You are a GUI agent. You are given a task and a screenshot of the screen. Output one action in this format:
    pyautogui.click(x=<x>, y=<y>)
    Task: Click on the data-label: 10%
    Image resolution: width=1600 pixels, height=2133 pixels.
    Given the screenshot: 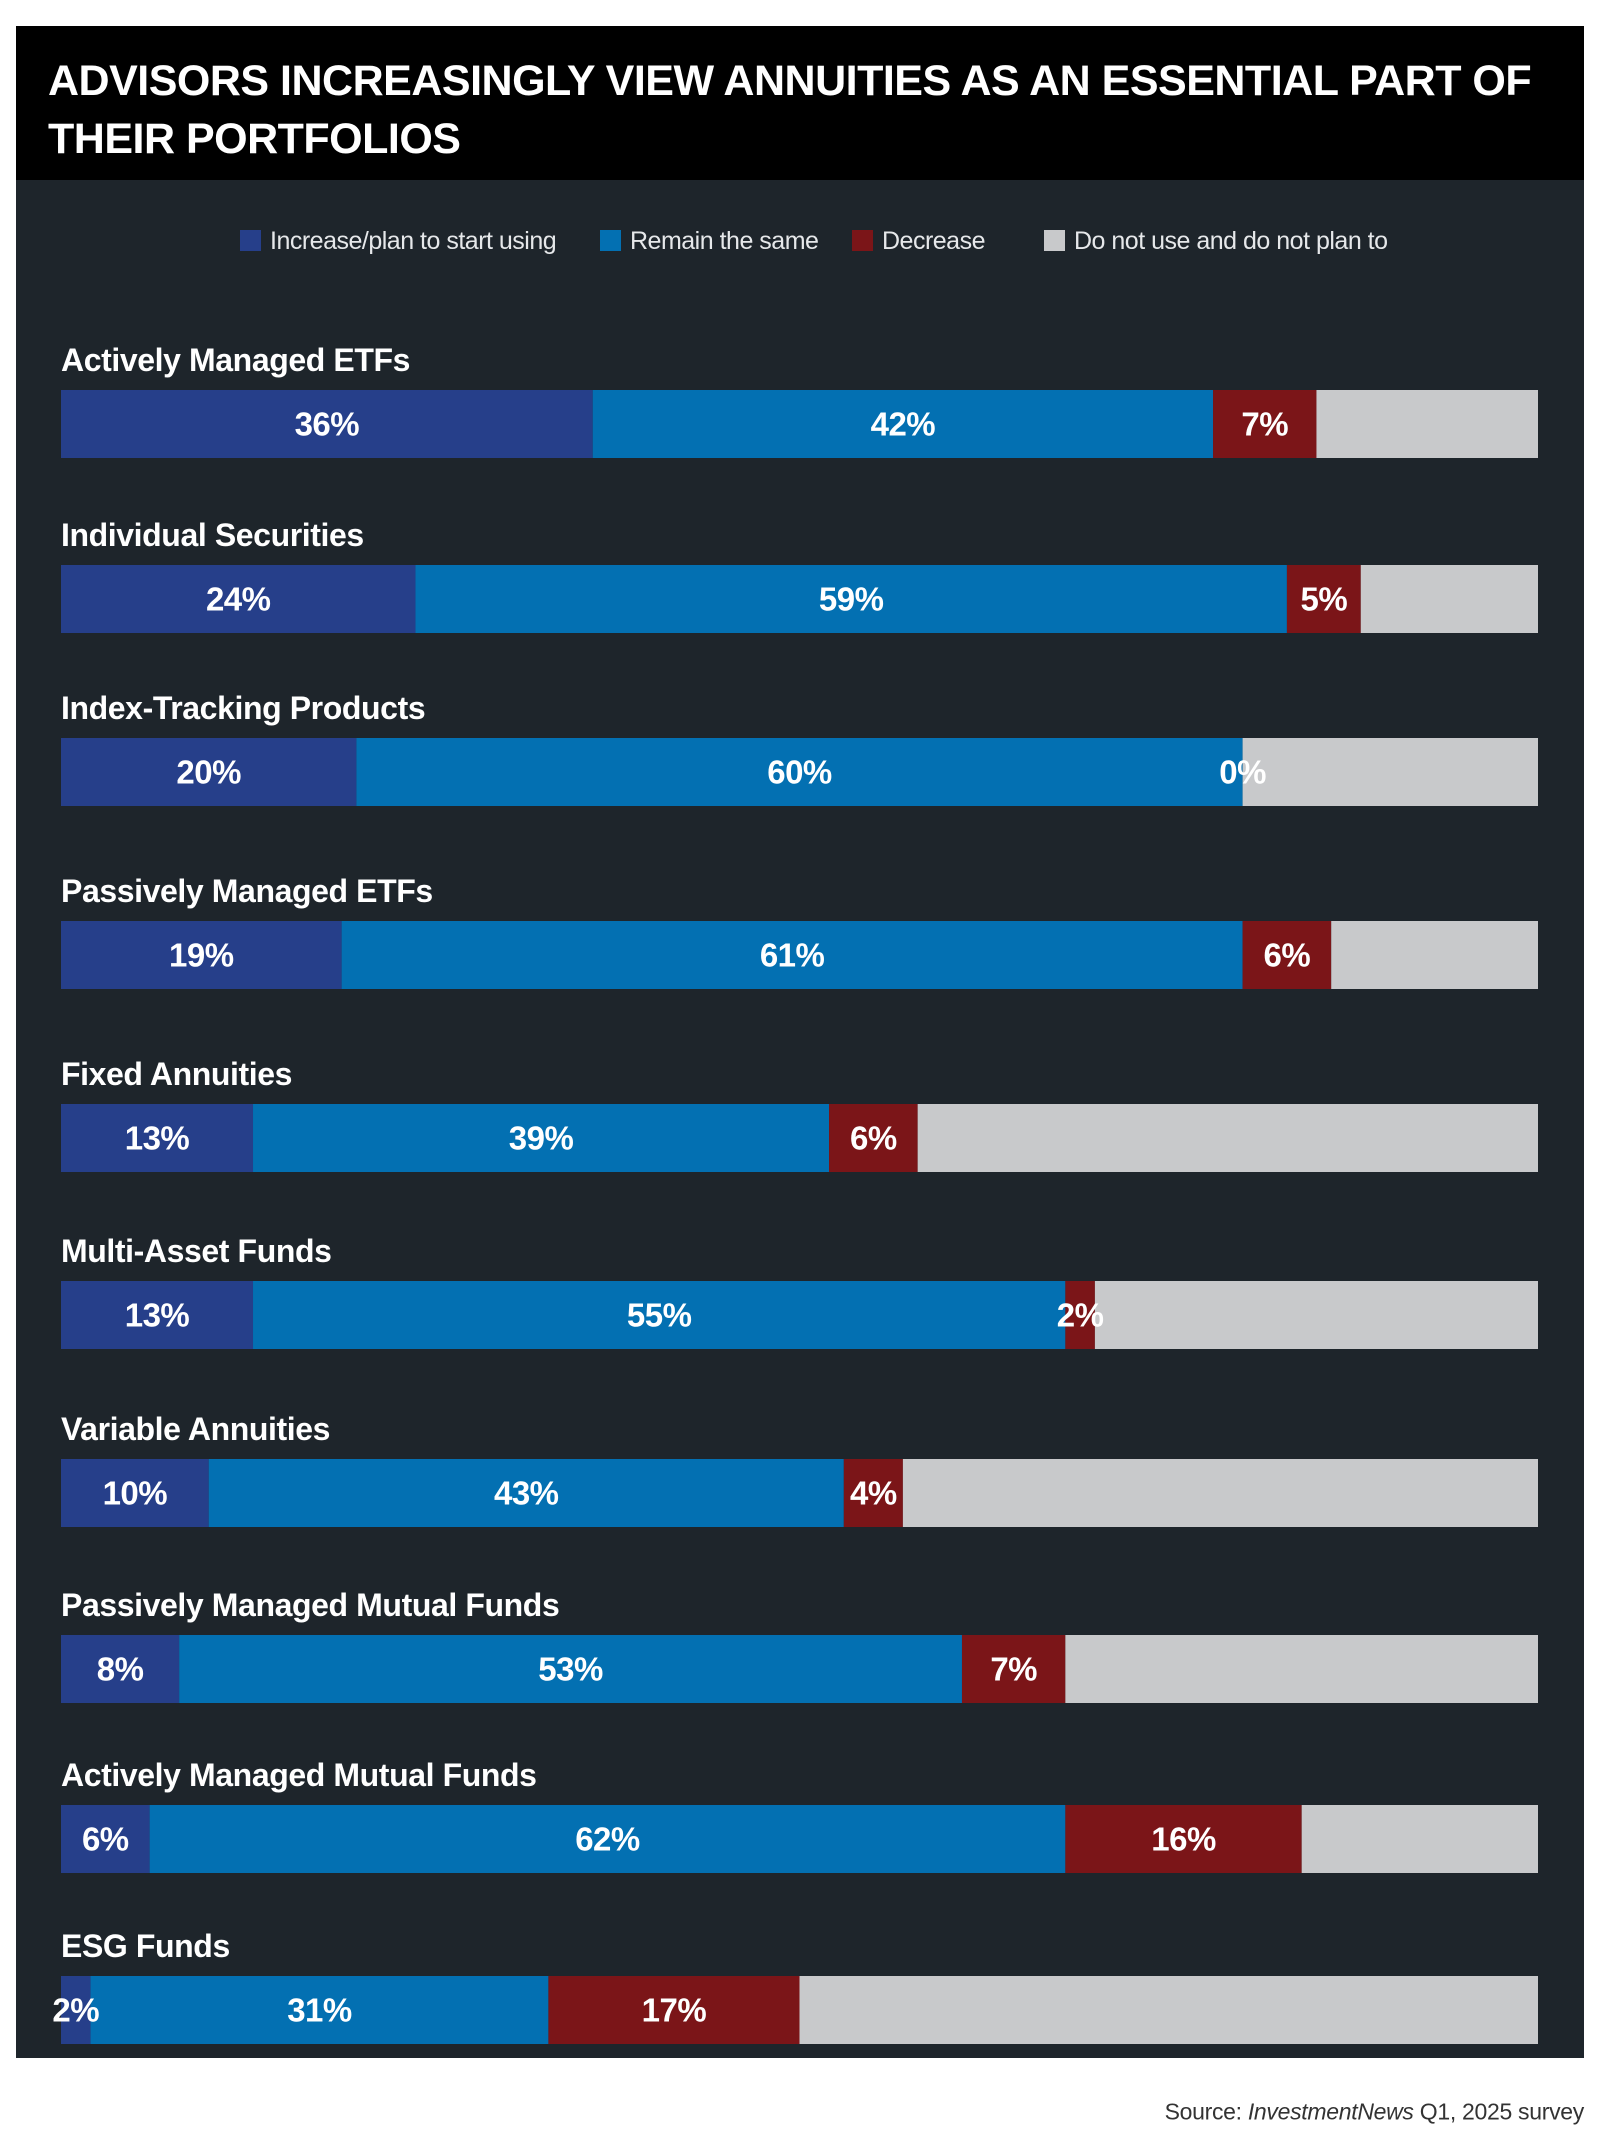 What is the action you would take?
    pyautogui.click(x=135, y=1493)
    